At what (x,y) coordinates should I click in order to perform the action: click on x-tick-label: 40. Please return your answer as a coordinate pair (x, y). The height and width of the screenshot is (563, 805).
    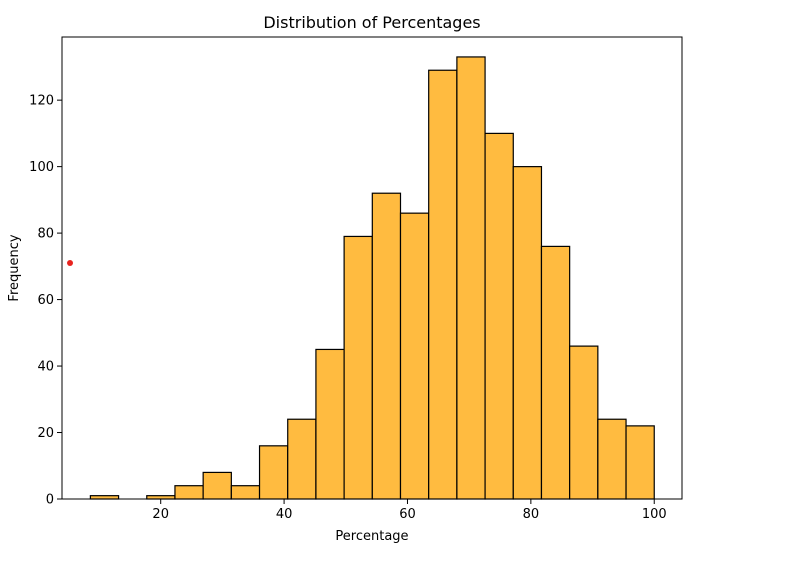
    Looking at the image, I should click on (284, 514).